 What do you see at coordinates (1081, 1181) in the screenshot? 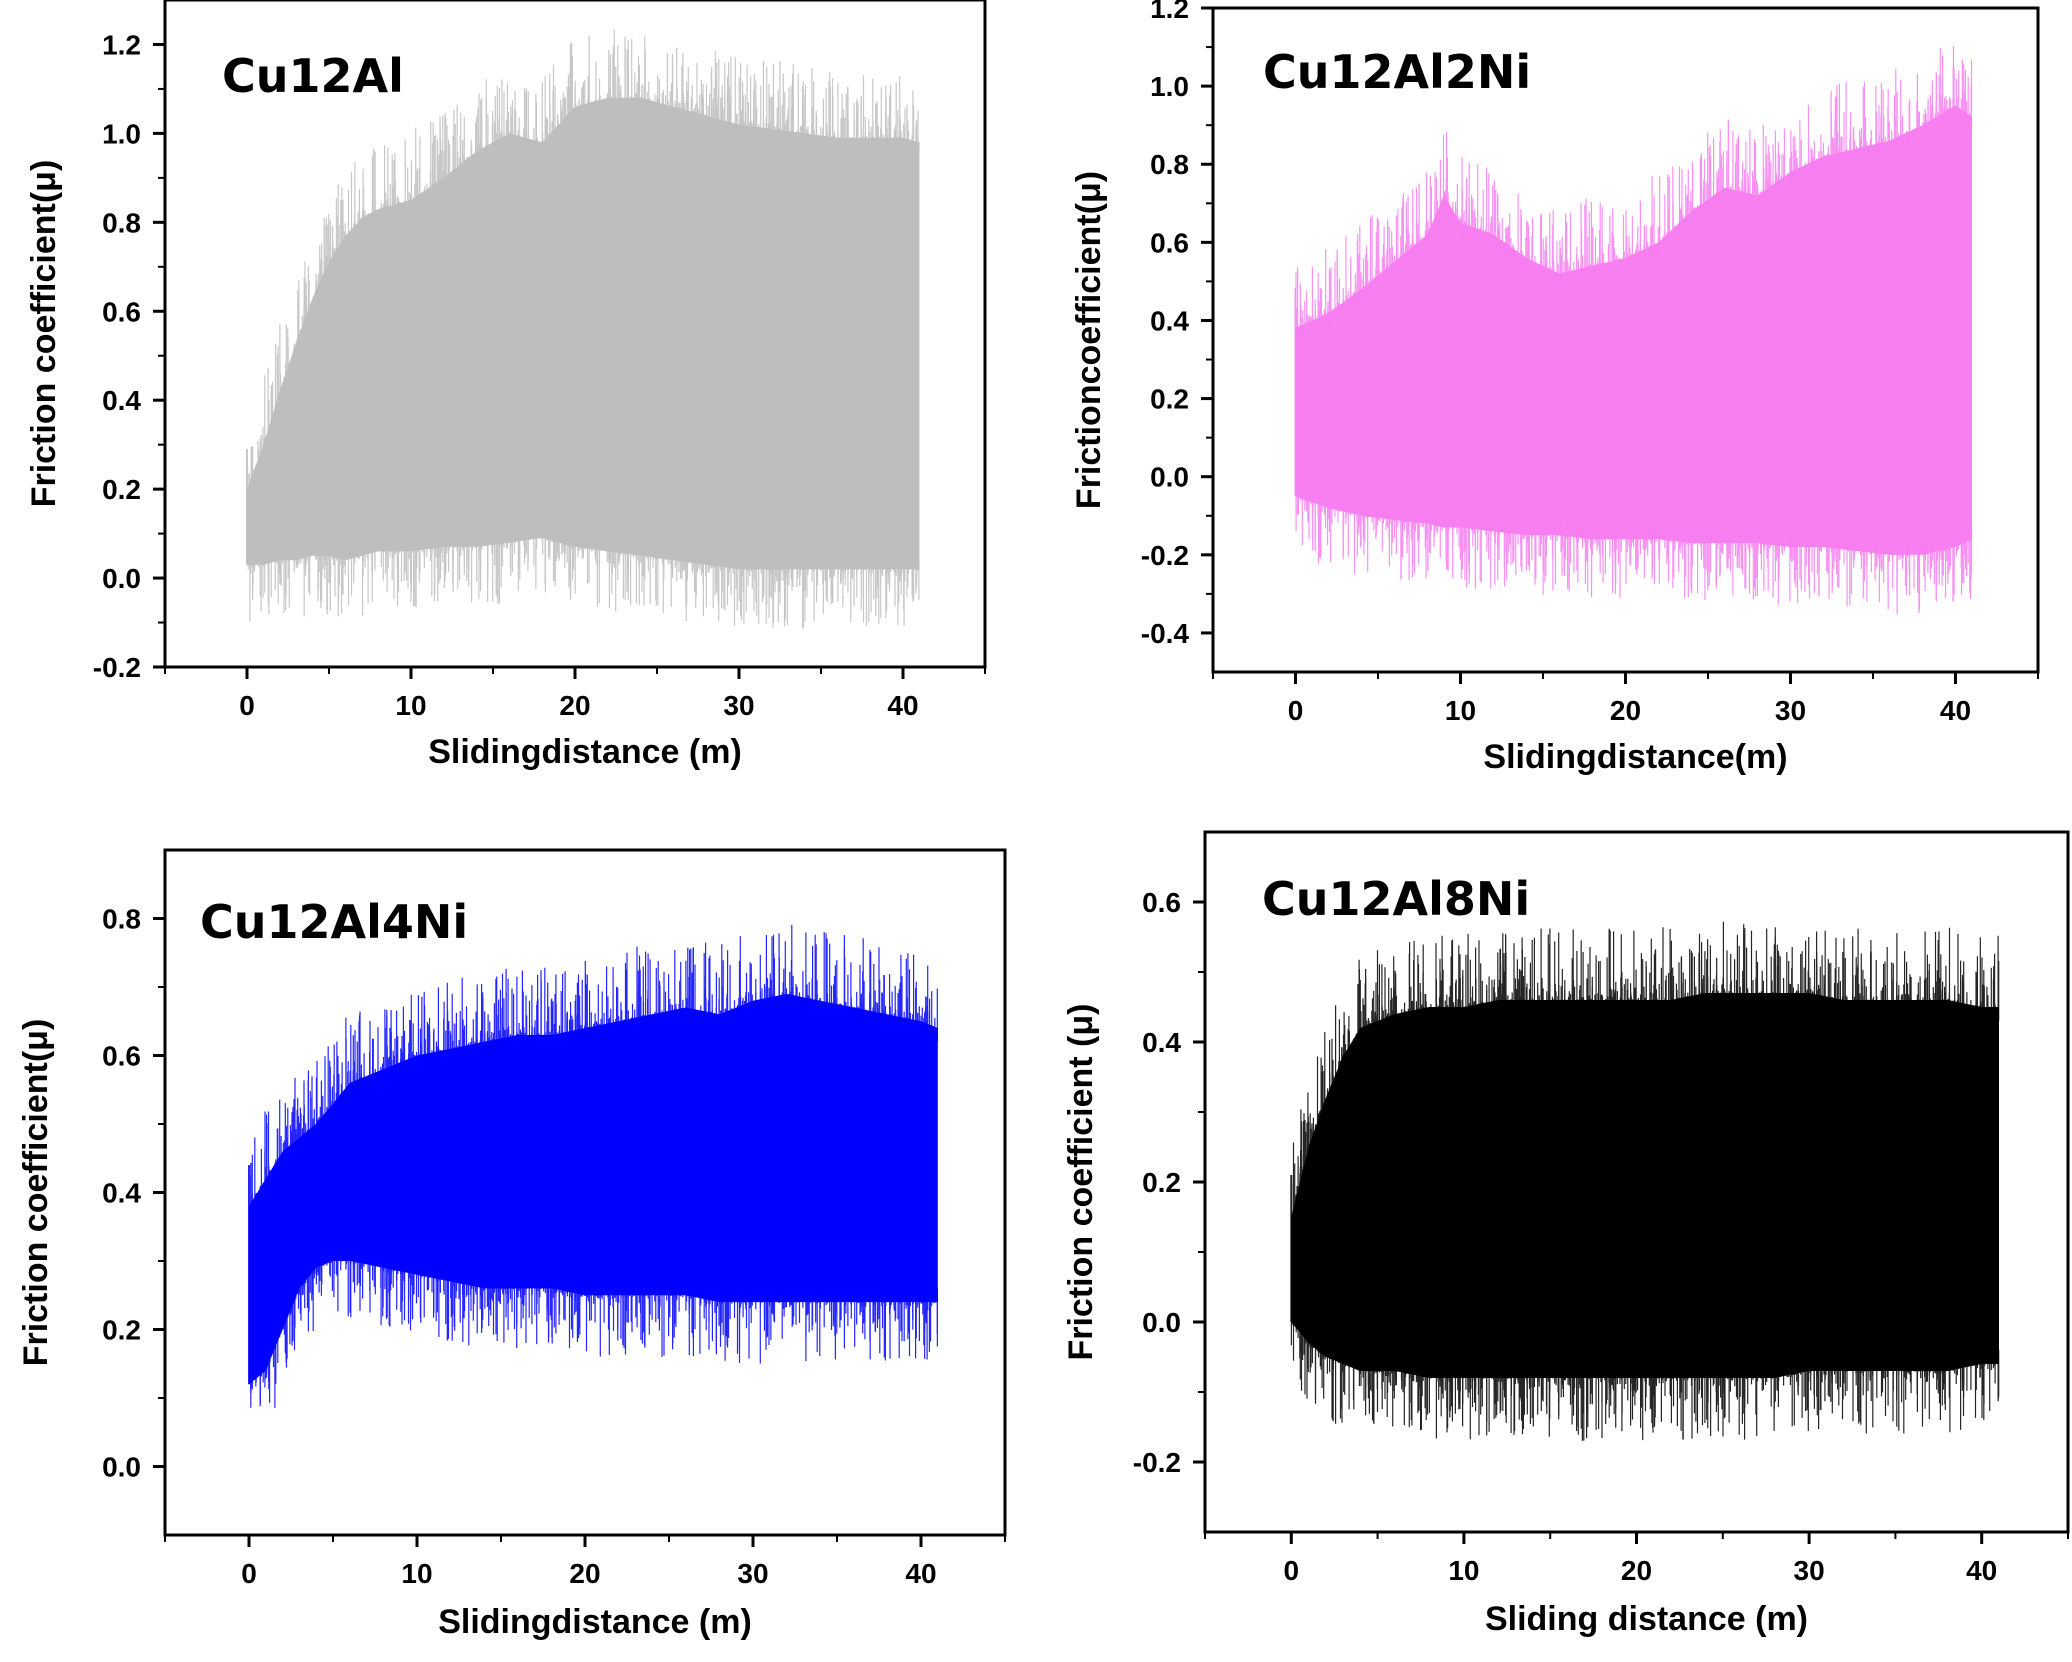
I see `y-axis-title: Friction coefficient (μ)` at bounding box center [1081, 1181].